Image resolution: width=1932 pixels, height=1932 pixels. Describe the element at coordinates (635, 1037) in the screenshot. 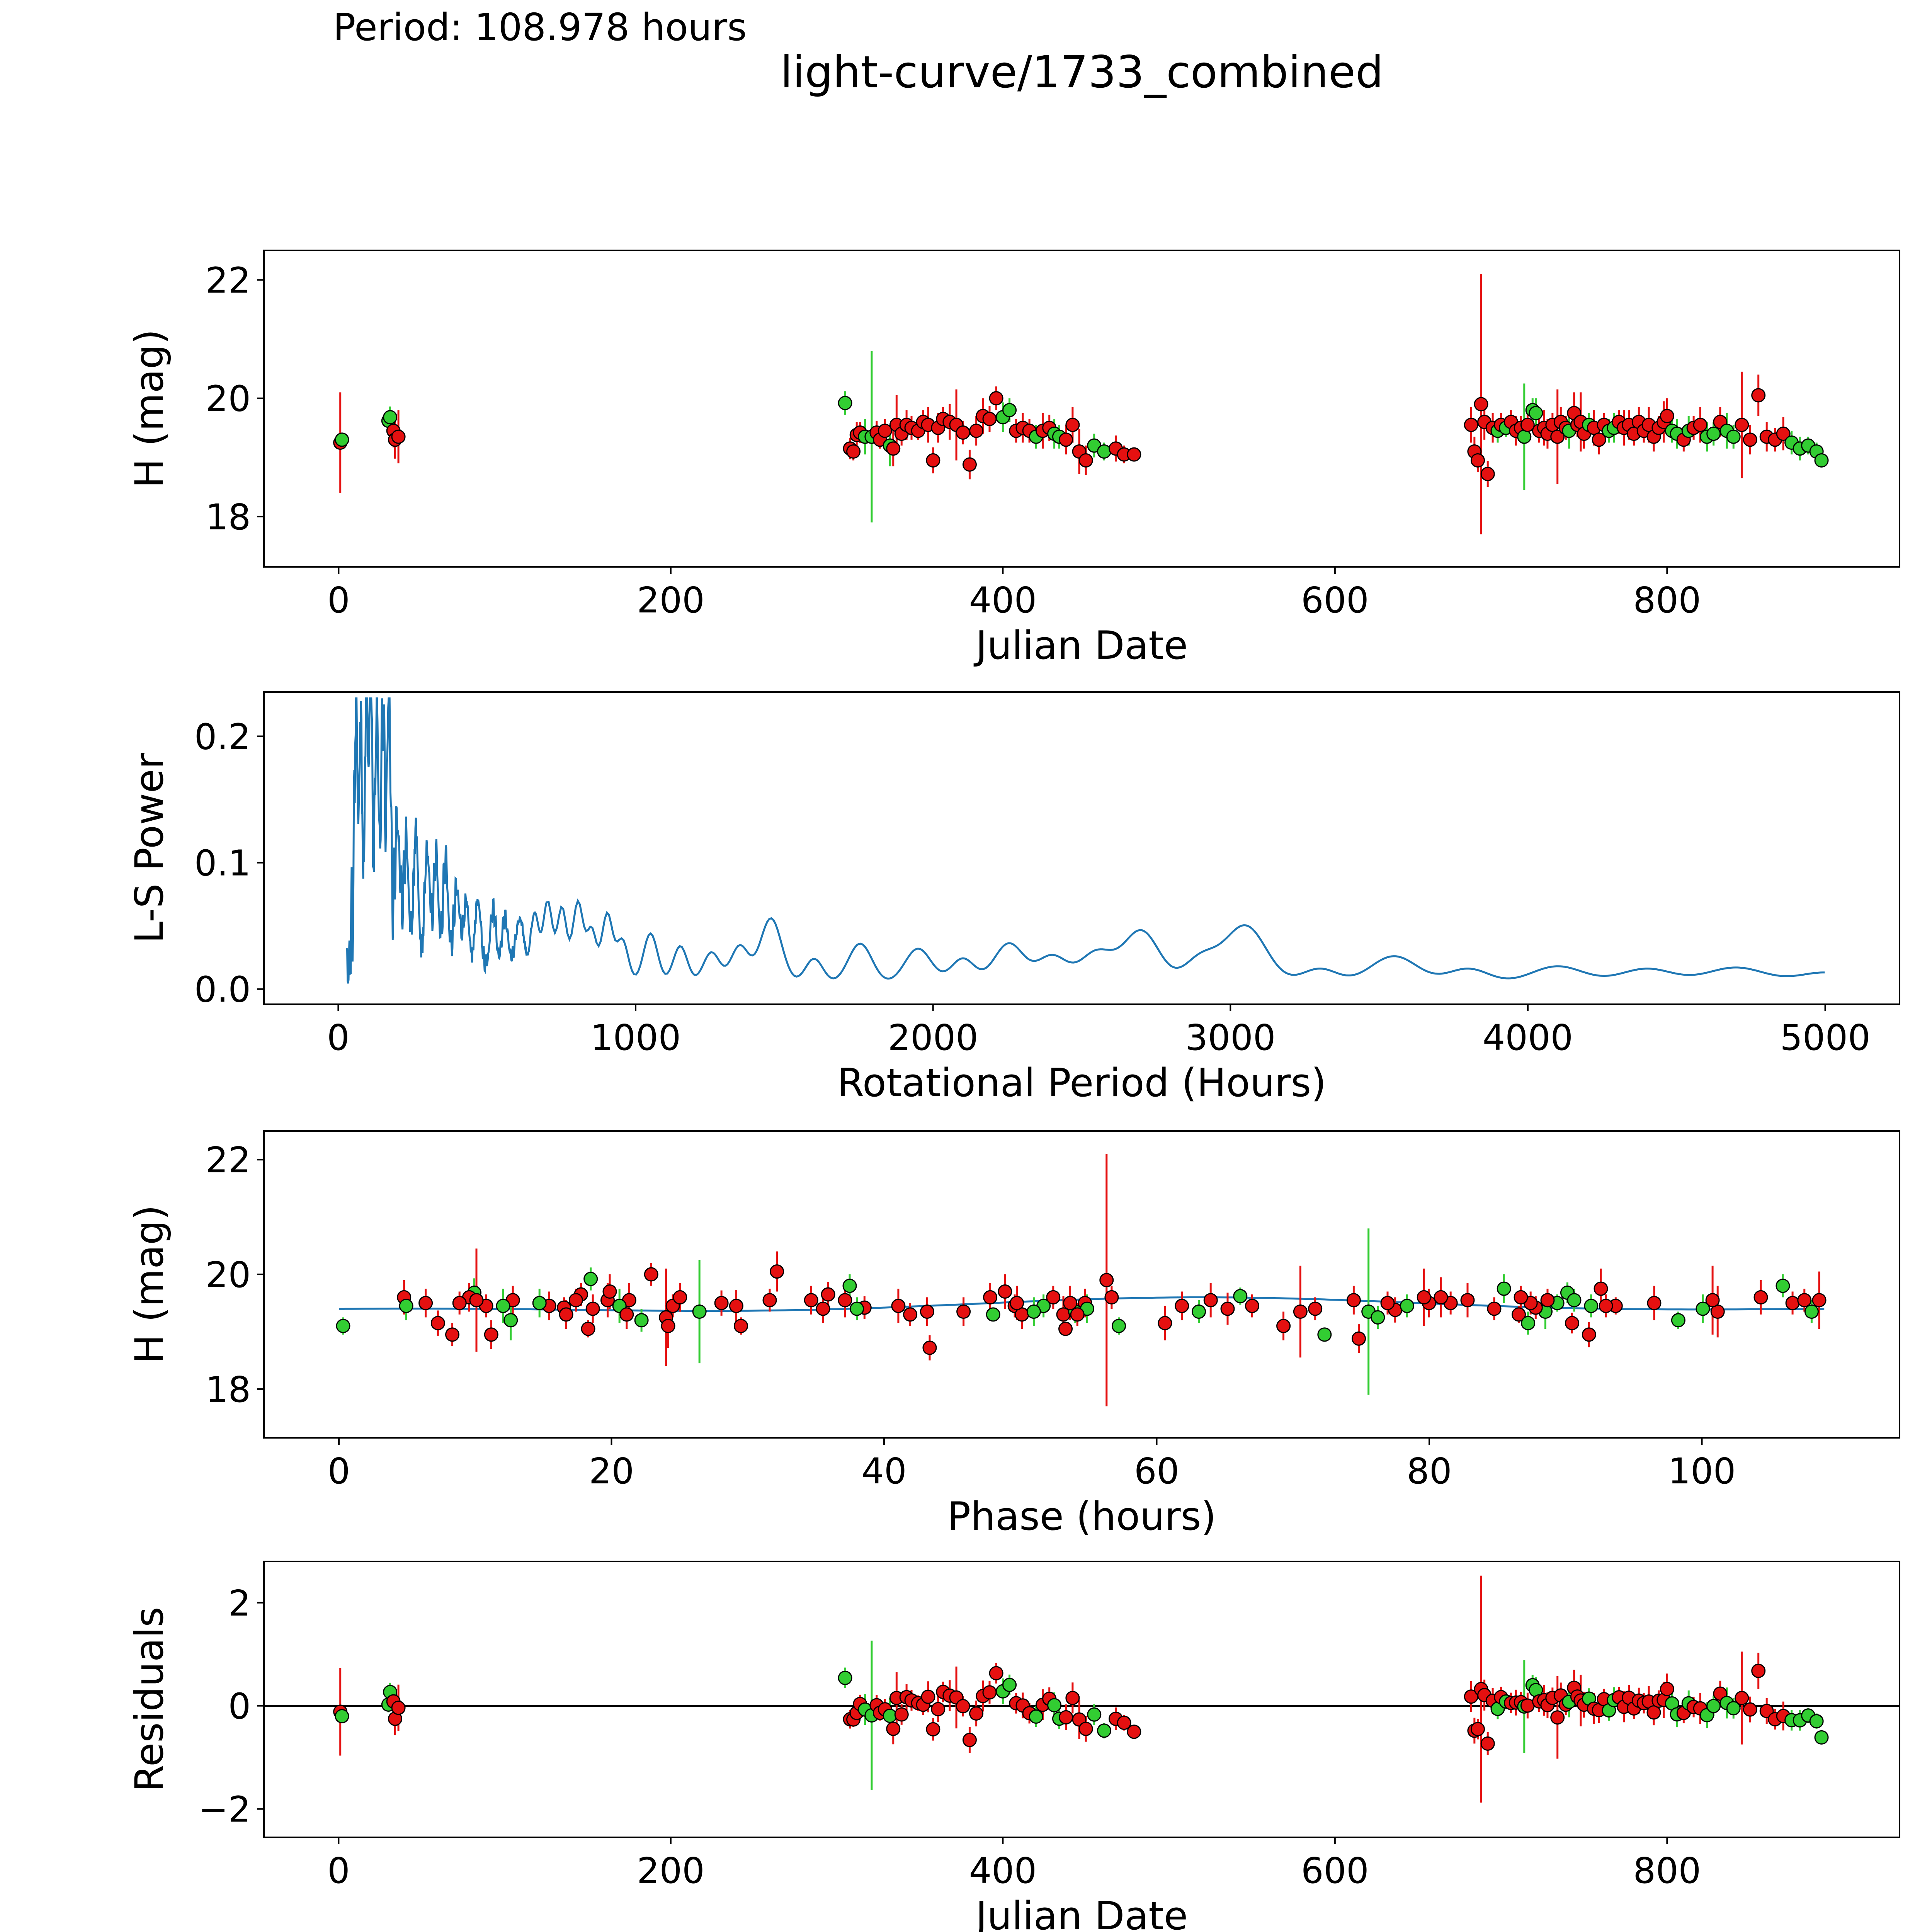

I see `x-tick-label: 1000` at that location.